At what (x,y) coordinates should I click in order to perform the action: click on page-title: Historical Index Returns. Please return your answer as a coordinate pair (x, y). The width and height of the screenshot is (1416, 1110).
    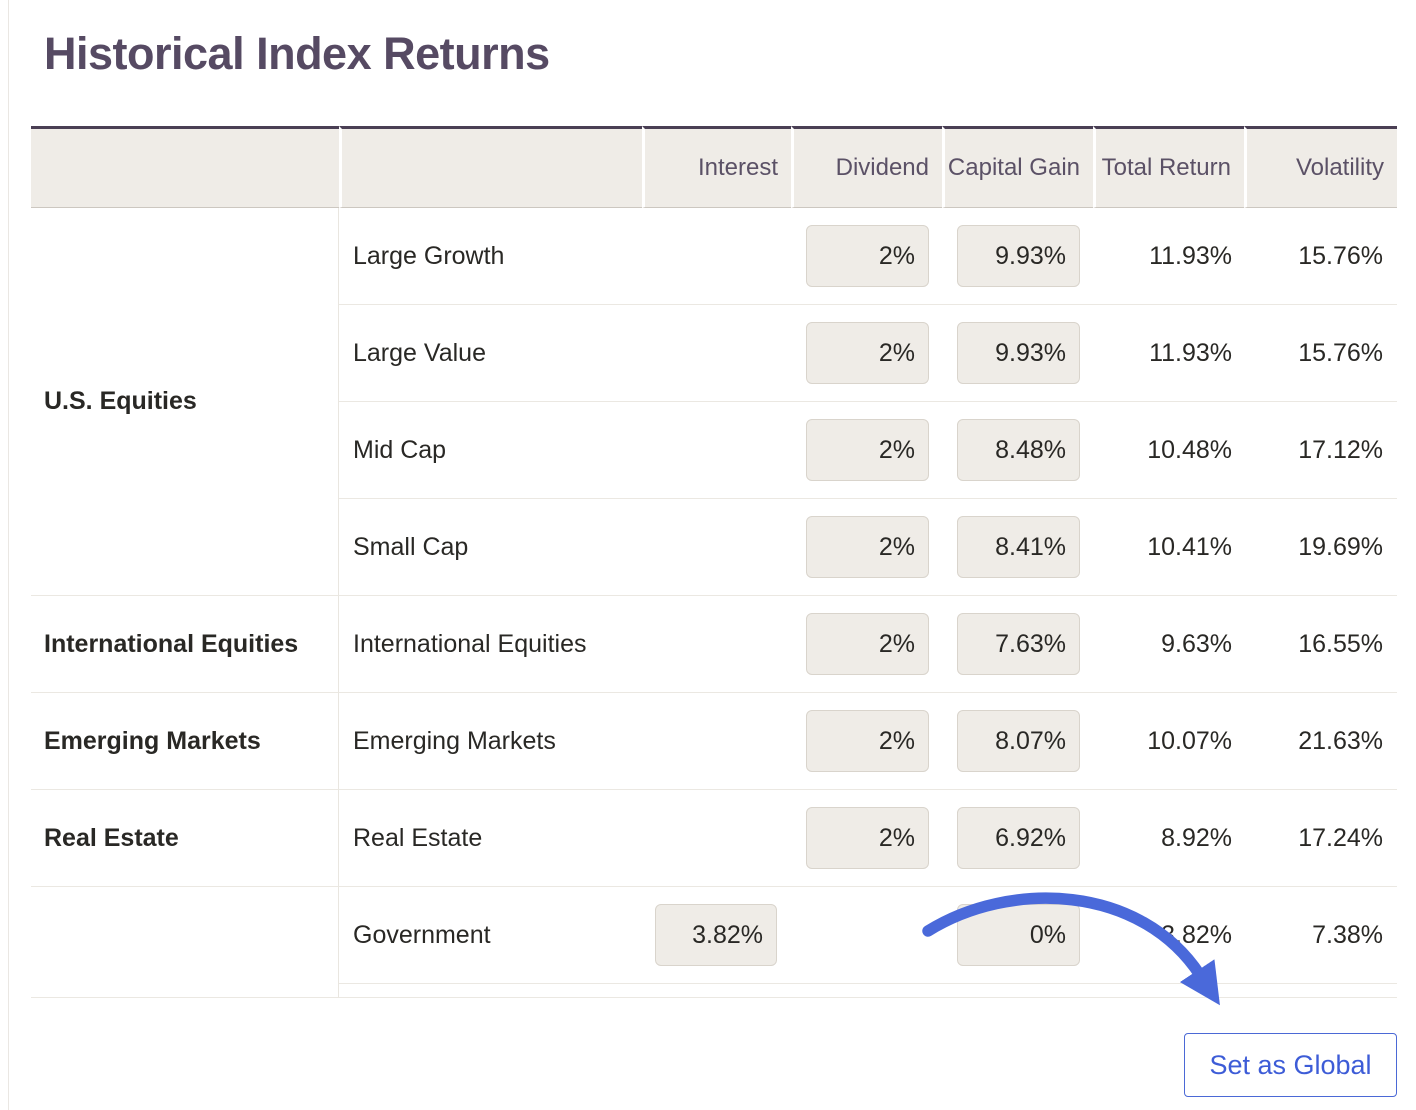
    Looking at the image, I should click on (297, 53).